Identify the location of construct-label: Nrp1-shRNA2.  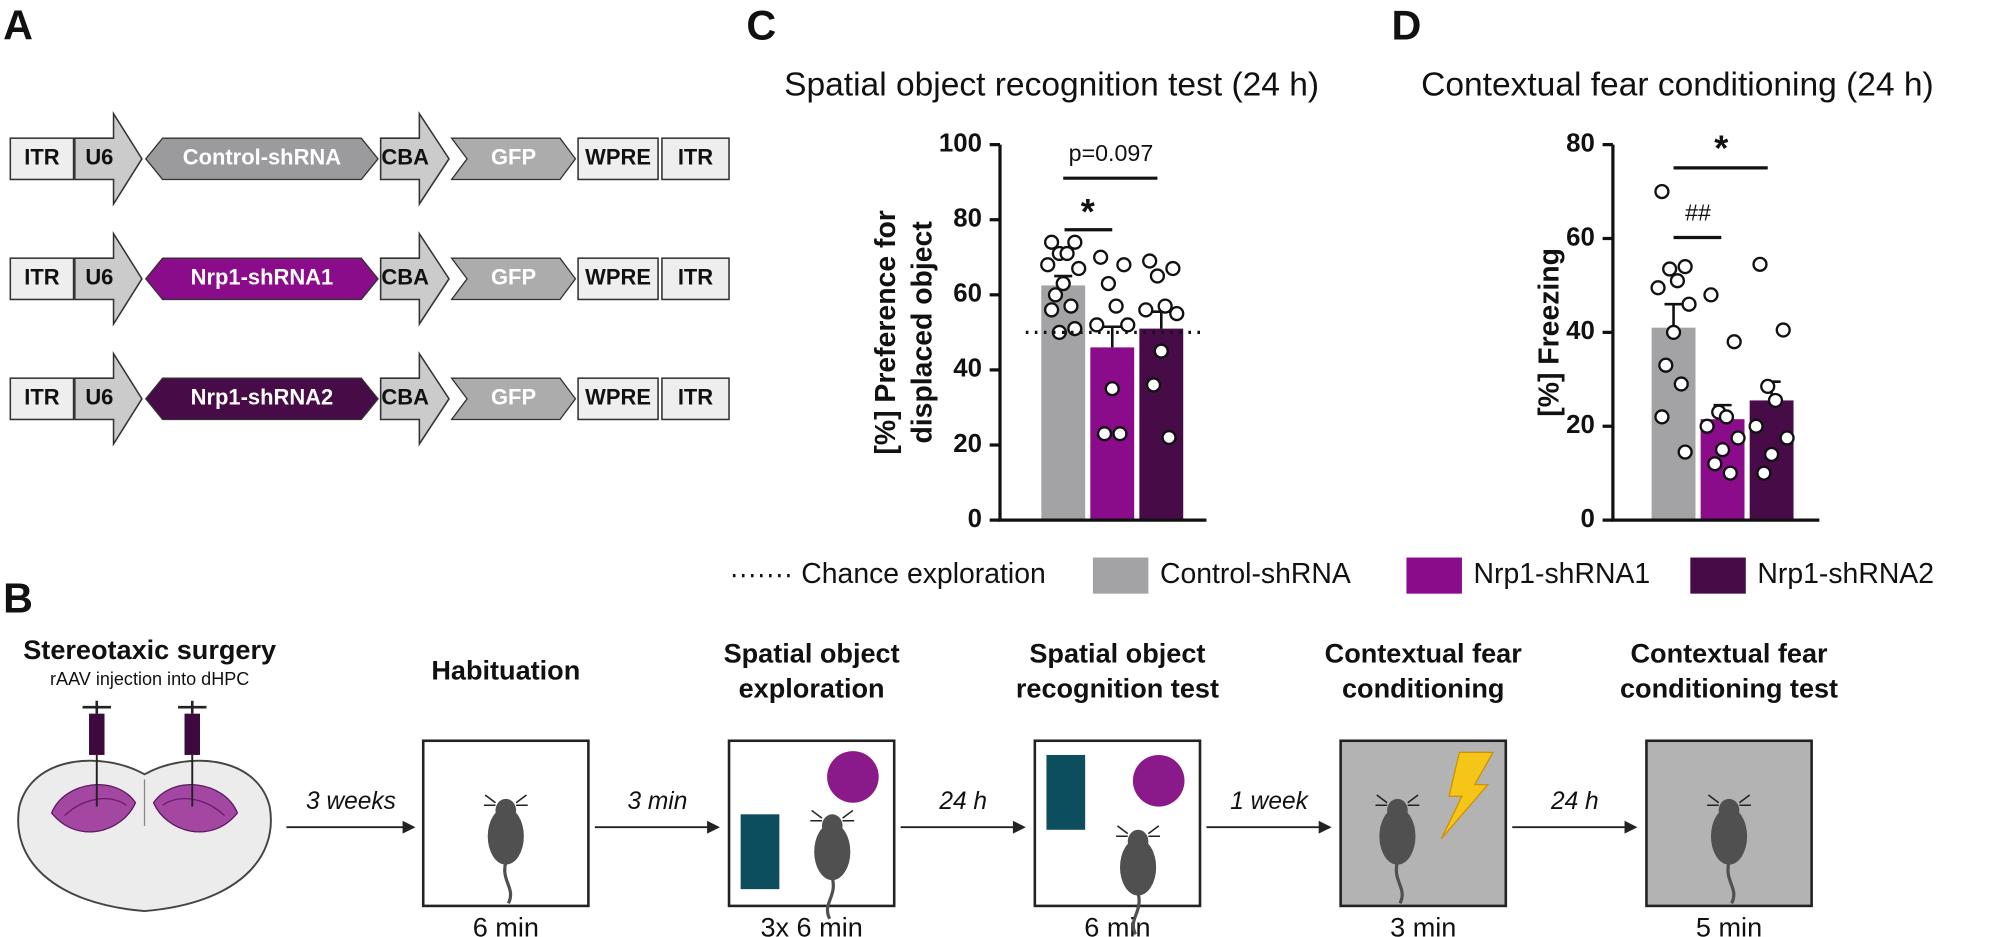
(262, 397).